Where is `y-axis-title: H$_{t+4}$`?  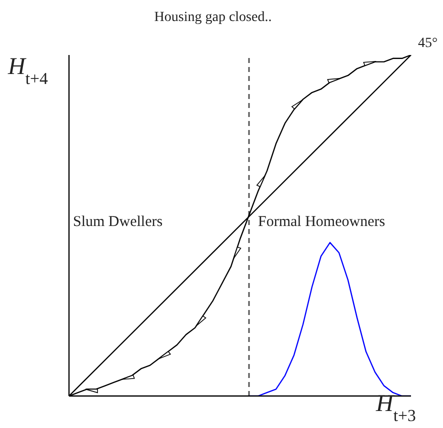 y-axis-title: H$_{t+4}$ is located at coordinates (27, 71).